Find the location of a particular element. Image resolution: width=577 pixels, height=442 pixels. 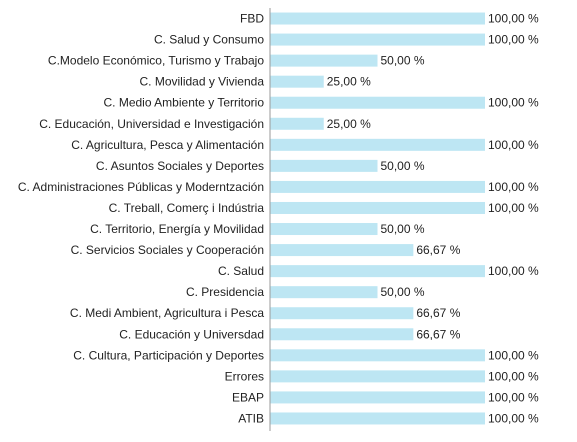

category-label: C. Cultura, Participación y Deportes is located at coordinates (168, 355).